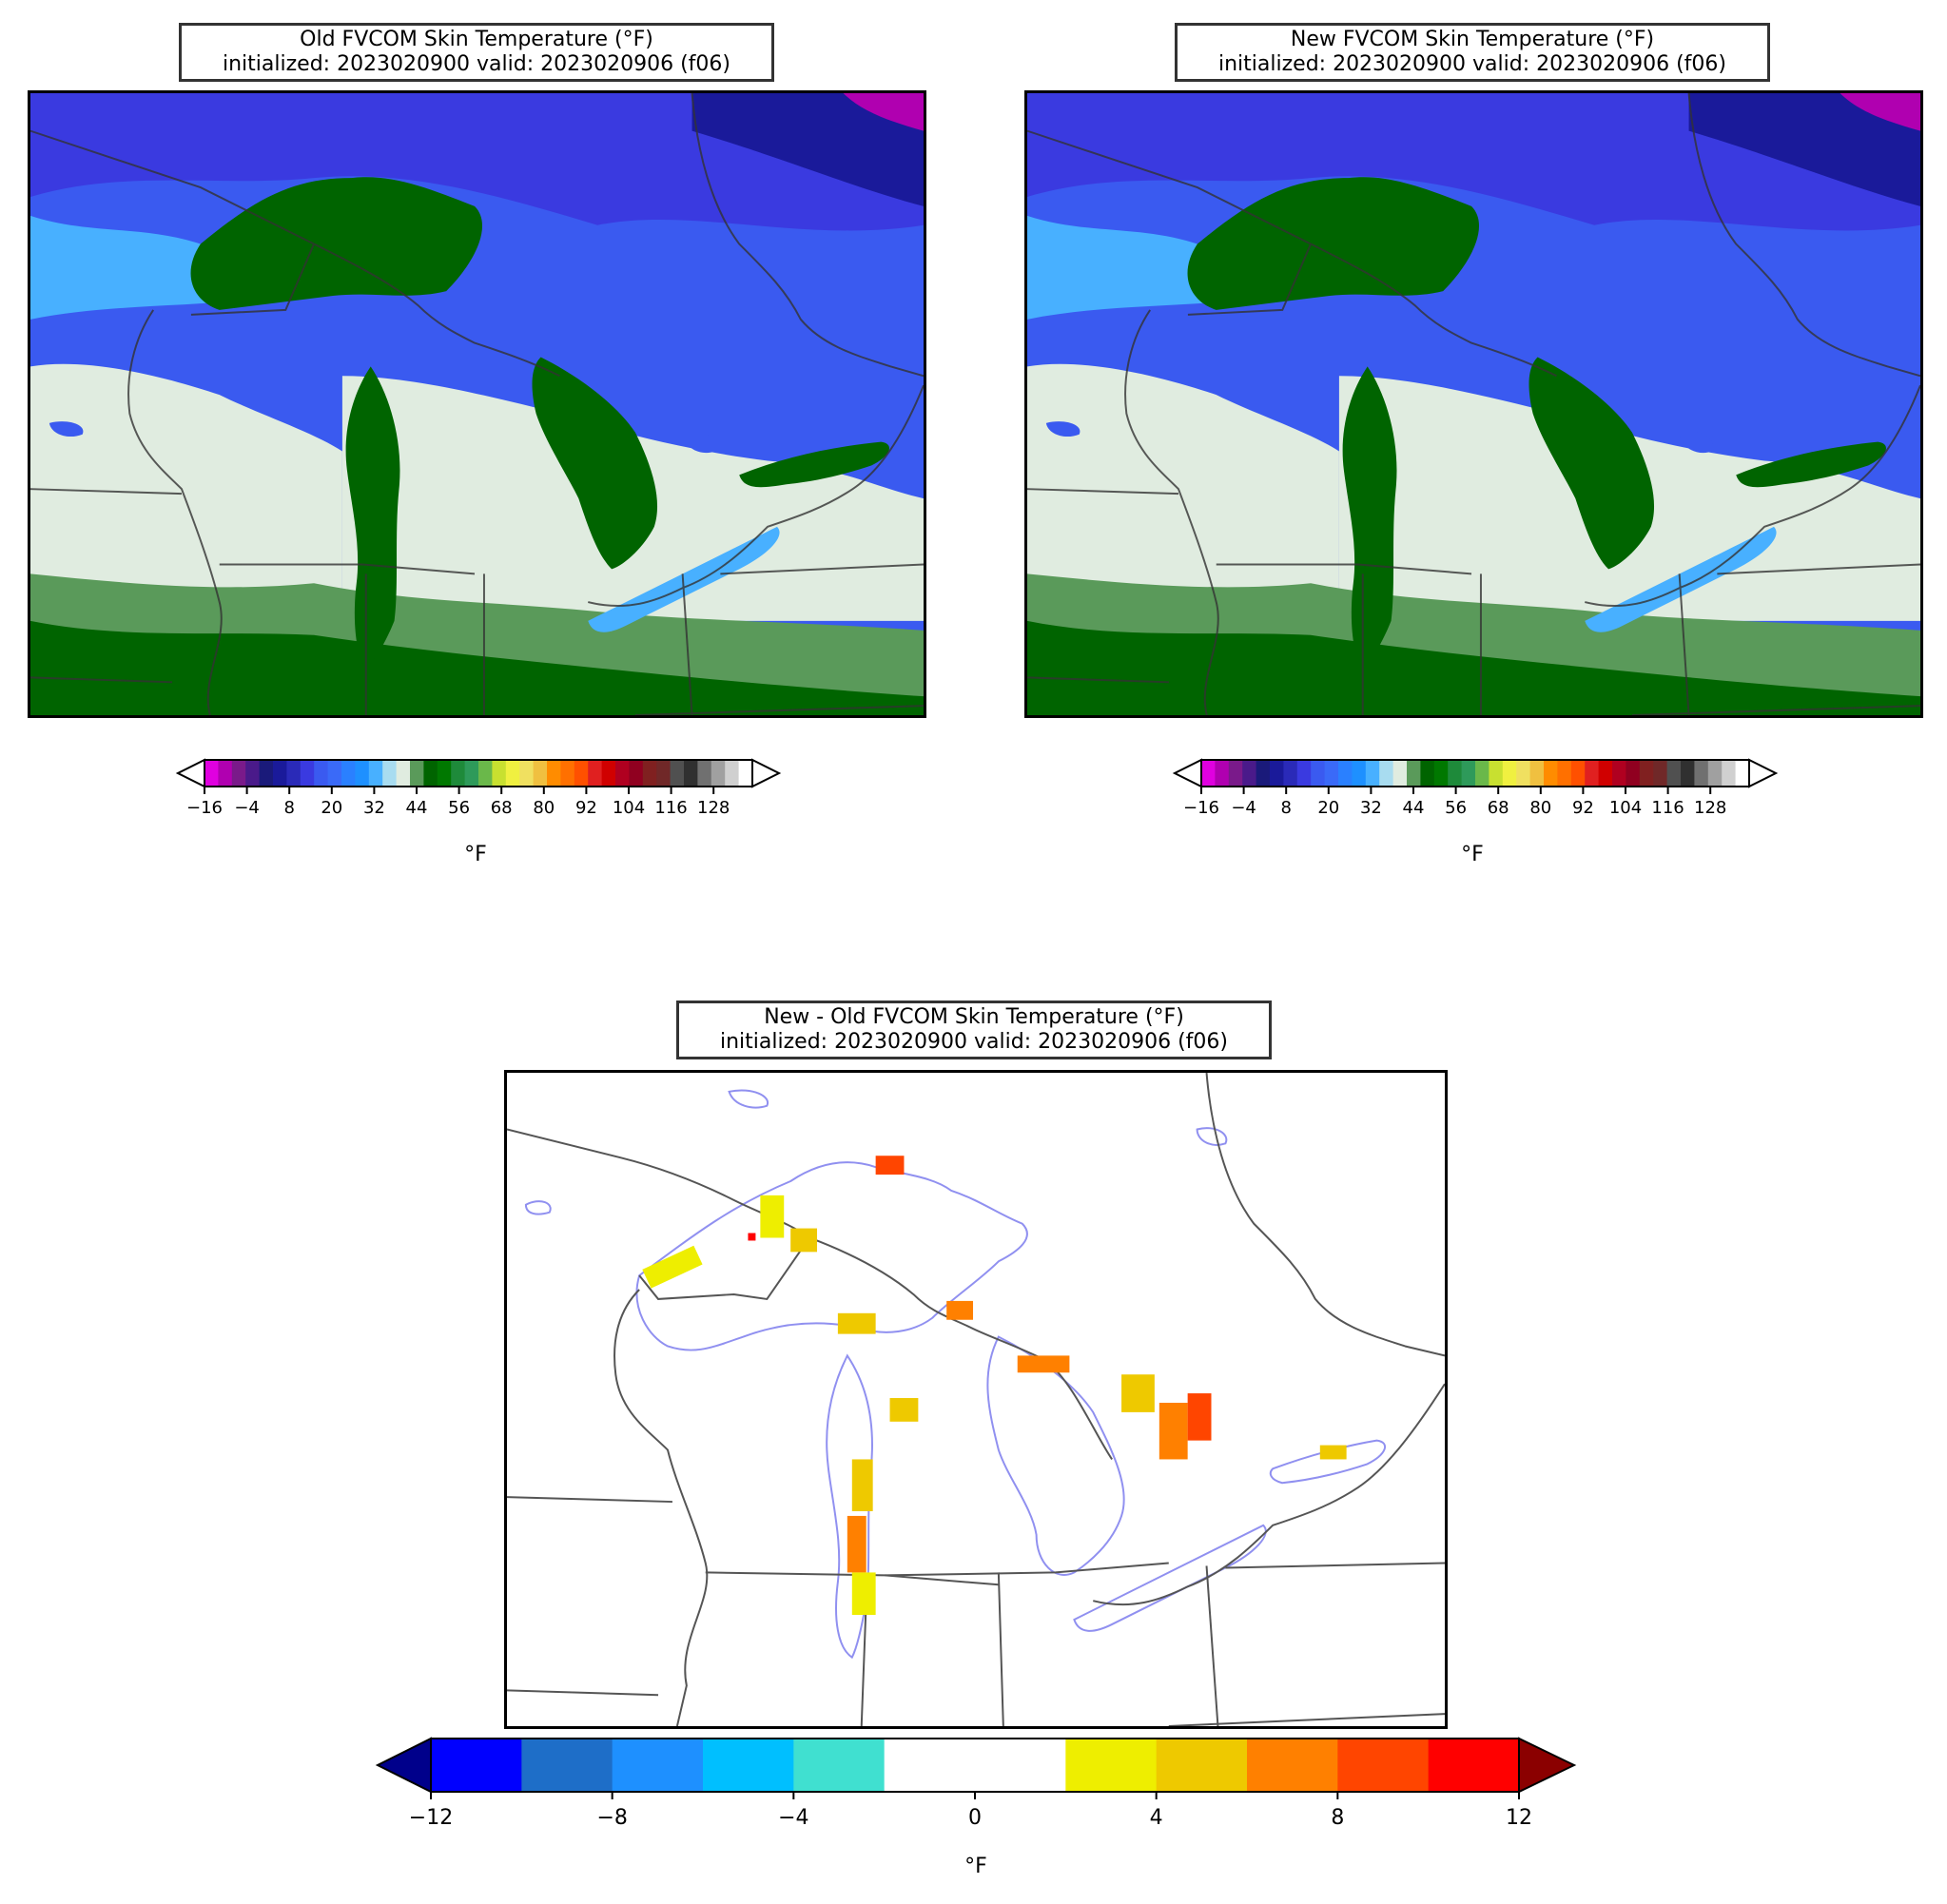 The image size is (1947, 1904). Describe the element at coordinates (190, 773) in the screenshot. I see `colorbar-extend-low` at that location.